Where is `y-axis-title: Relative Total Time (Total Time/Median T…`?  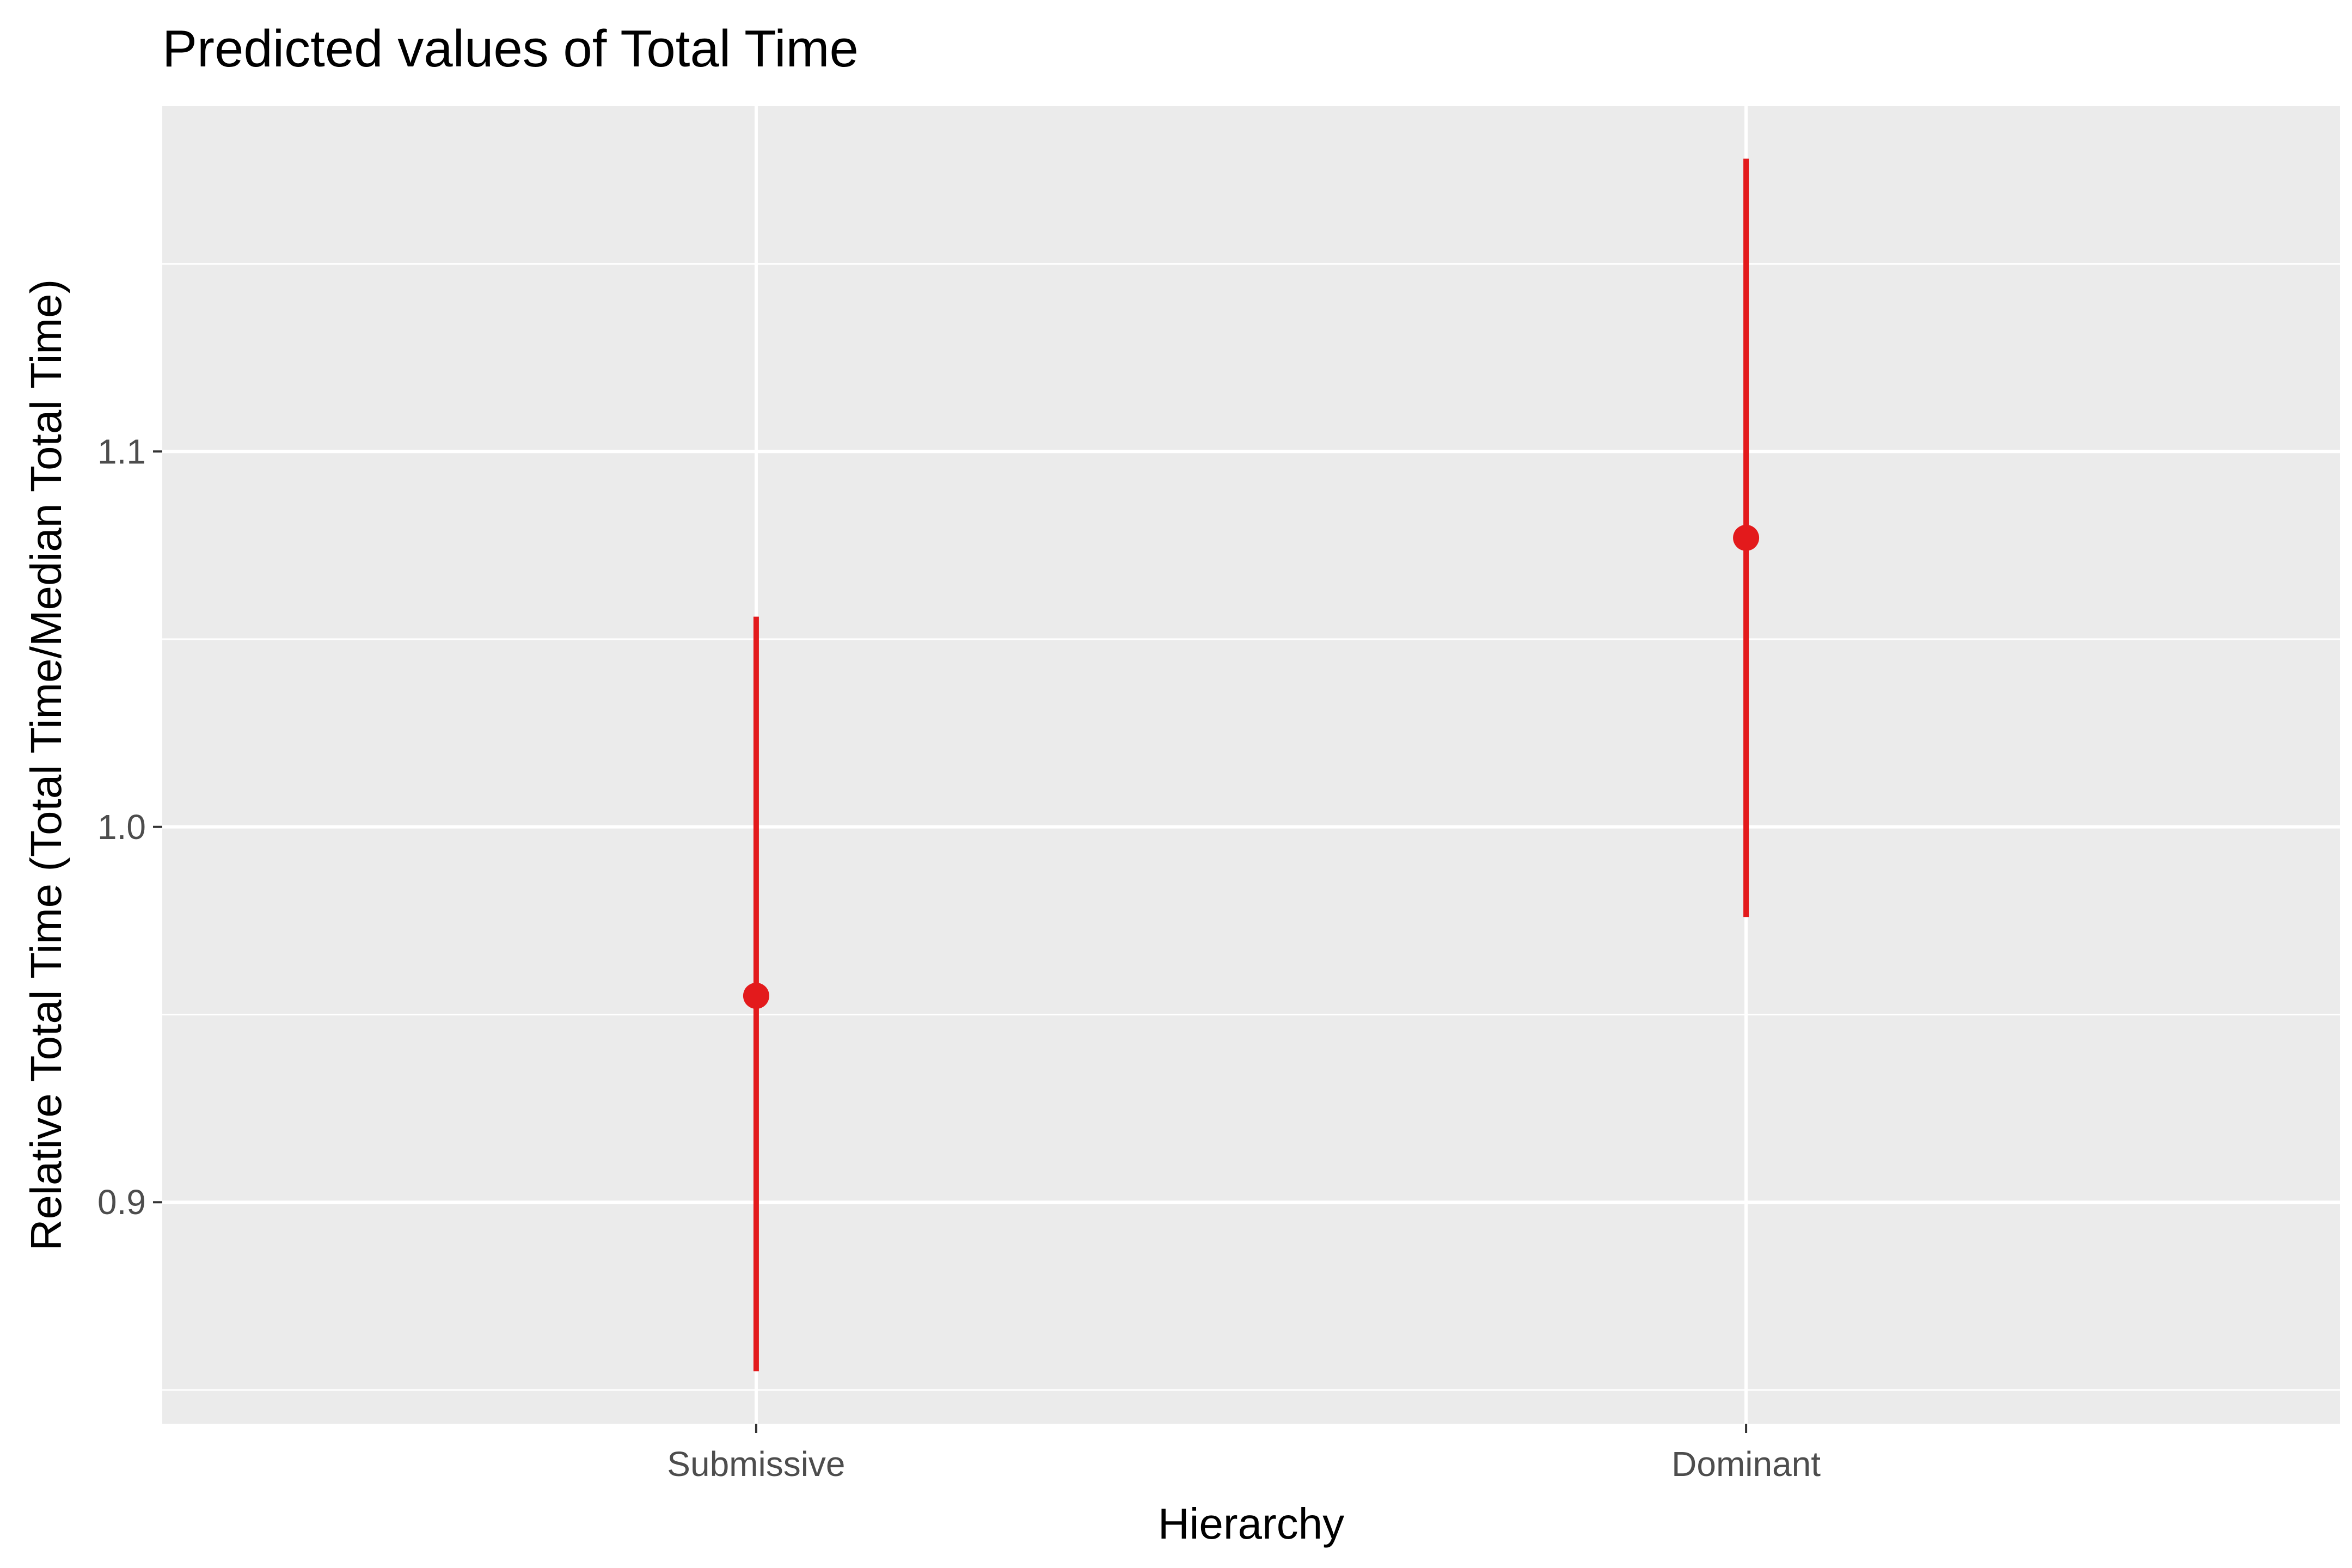 y-axis-title: Relative Total Time (Total Time/Median T… is located at coordinates (46, 765).